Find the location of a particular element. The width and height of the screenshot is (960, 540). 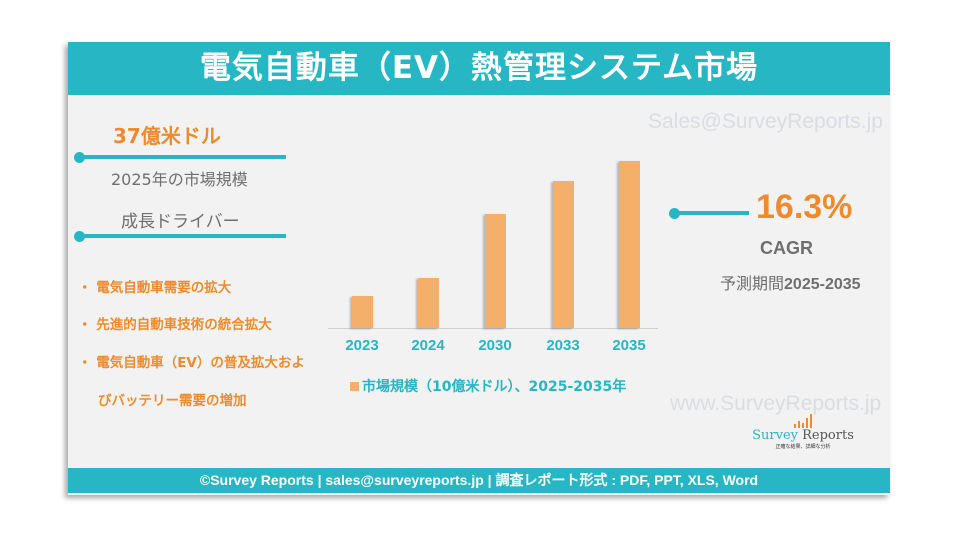

x-tick-label: 2024 is located at coordinates (428, 345).